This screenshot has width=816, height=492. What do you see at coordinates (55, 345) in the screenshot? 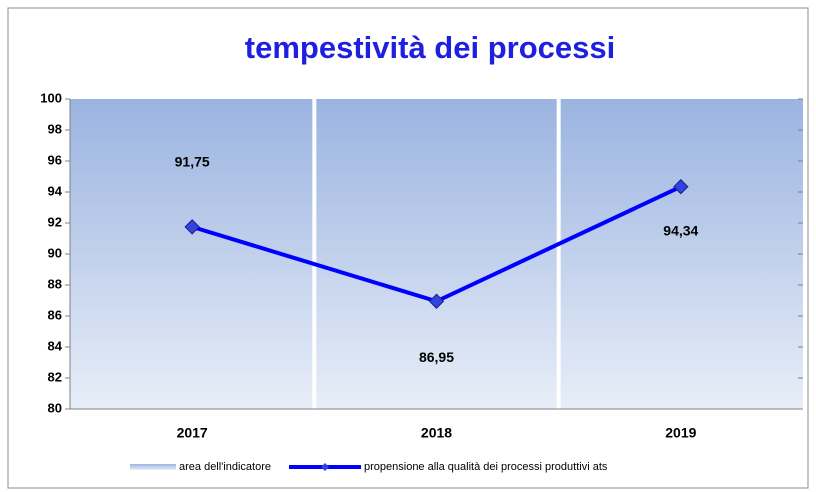
I see `y-tick-label: 84` at bounding box center [55, 345].